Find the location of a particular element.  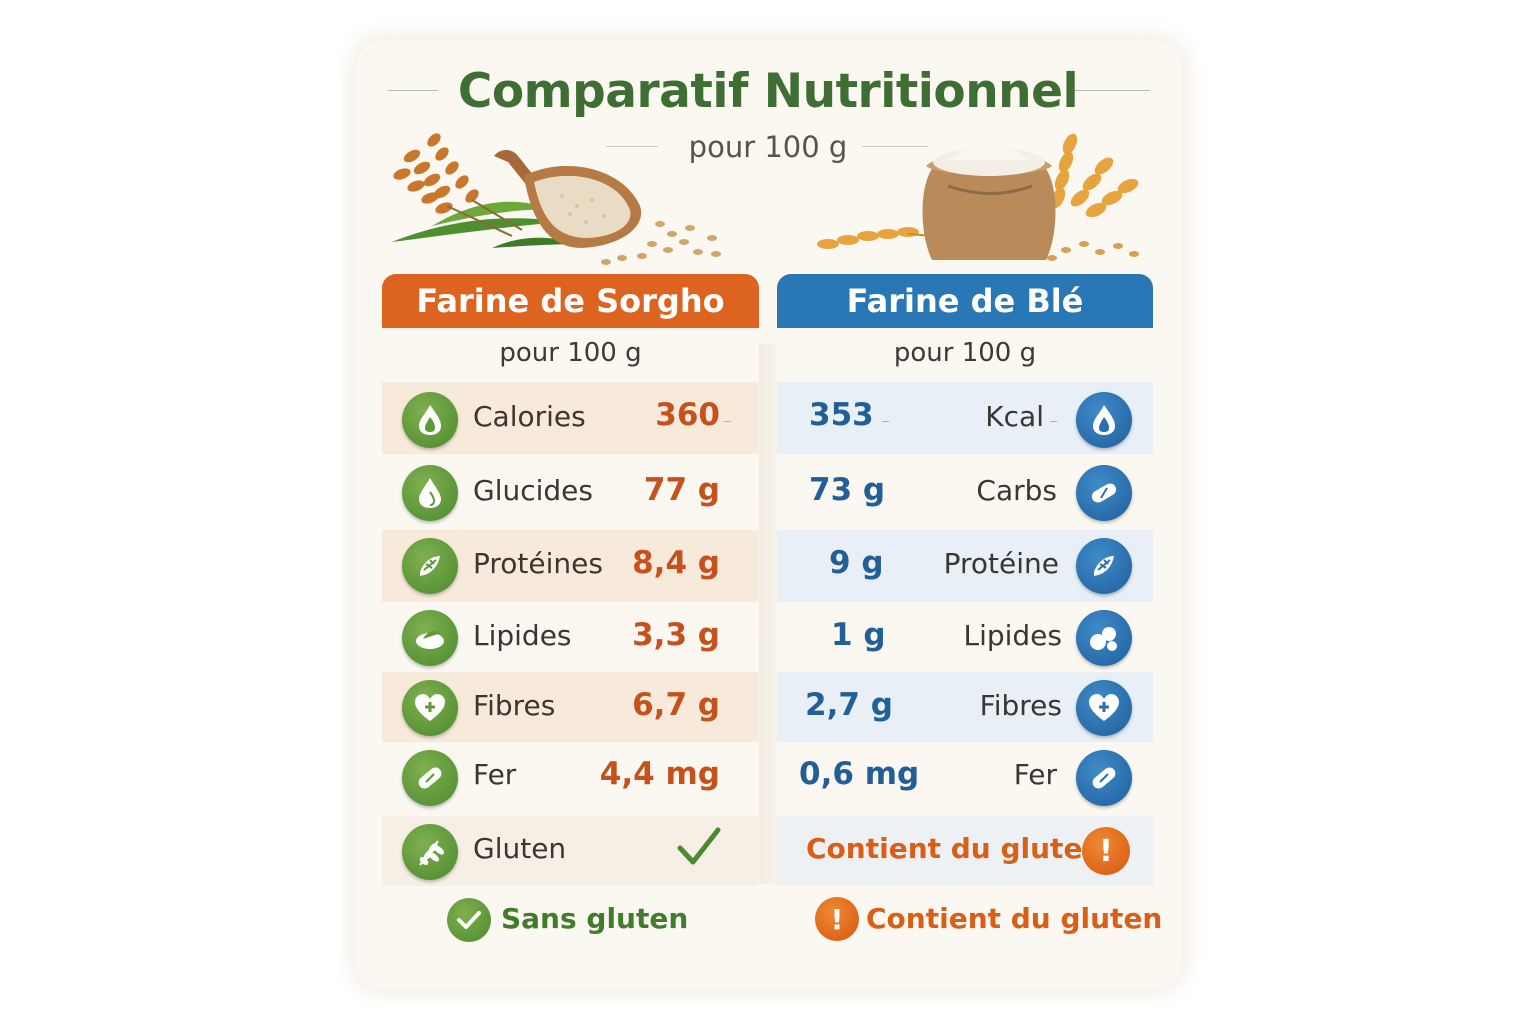

nutrient-value: 6,7 g is located at coordinates (676, 705).